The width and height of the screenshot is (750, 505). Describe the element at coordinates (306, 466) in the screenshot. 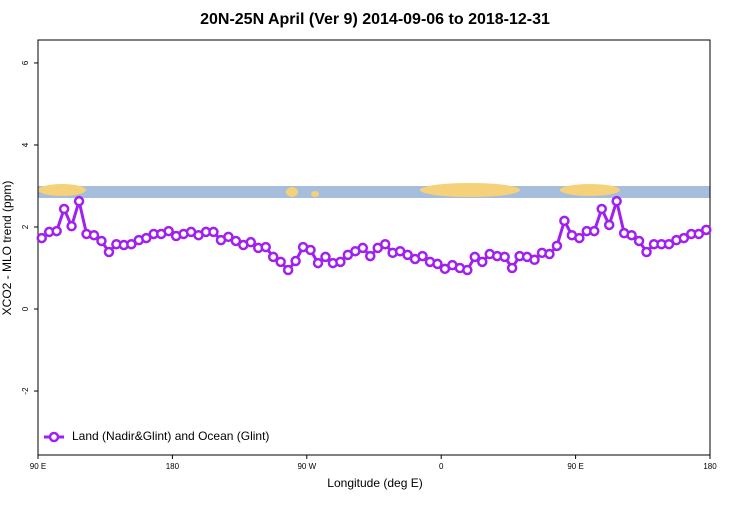

I see `x-tick-label: 90 W` at that location.